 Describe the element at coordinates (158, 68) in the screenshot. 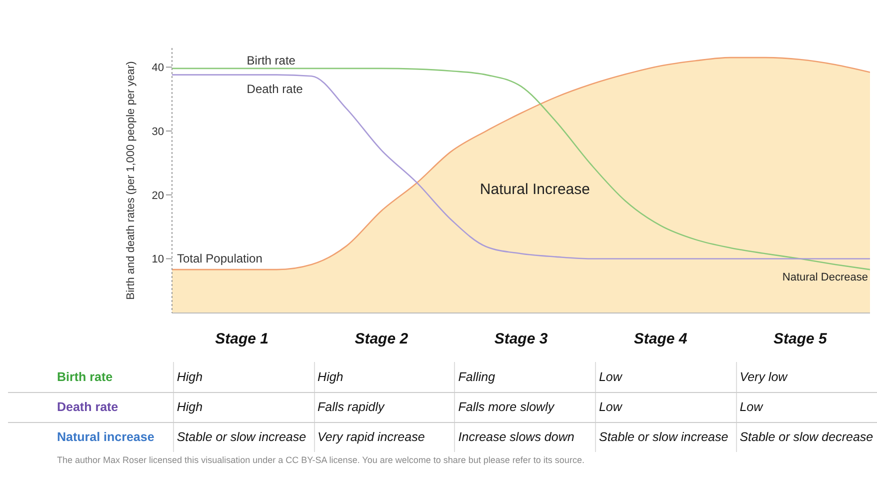

I see `y-tick-label: 40` at that location.